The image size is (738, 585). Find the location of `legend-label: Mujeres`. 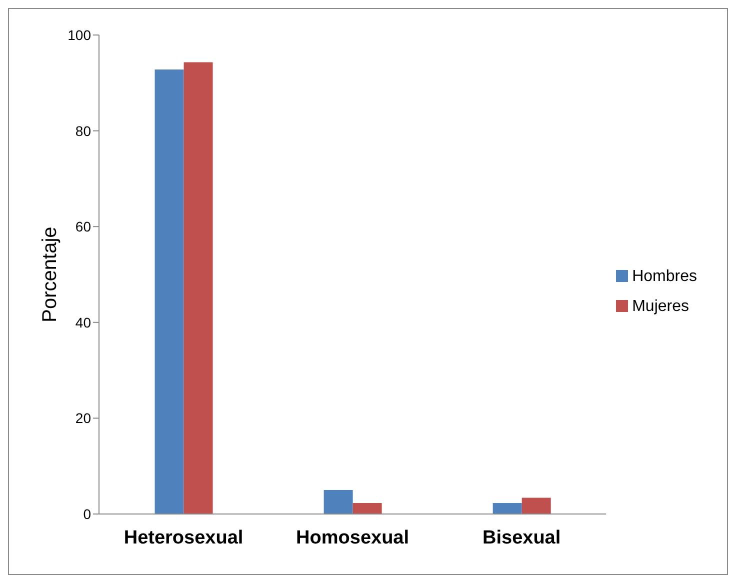

legend-label: Mujeres is located at coordinates (660, 306).